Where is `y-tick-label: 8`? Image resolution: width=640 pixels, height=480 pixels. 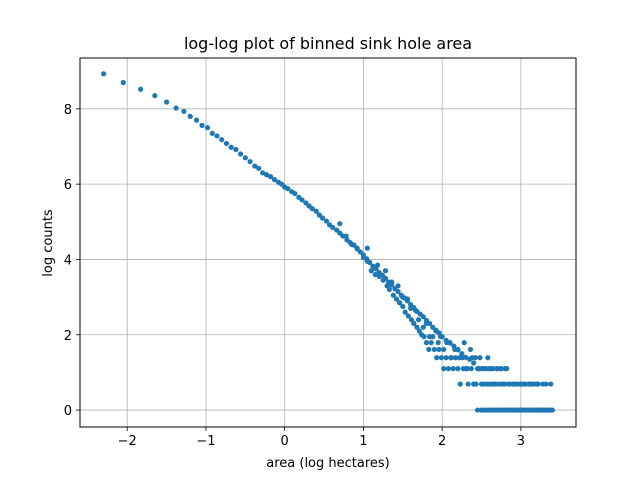 y-tick-label: 8 is located at coordinates (68, 110).